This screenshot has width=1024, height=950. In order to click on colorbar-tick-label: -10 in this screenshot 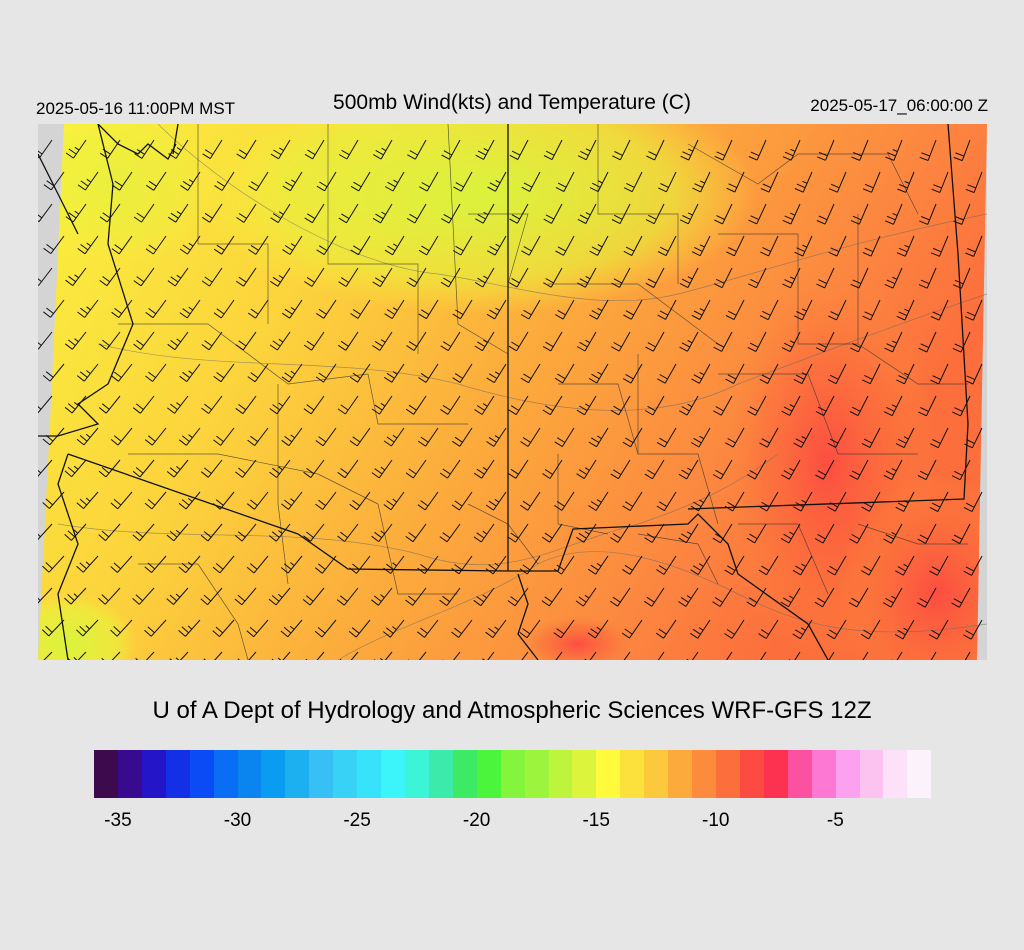, I will do `click(716, 820)`.